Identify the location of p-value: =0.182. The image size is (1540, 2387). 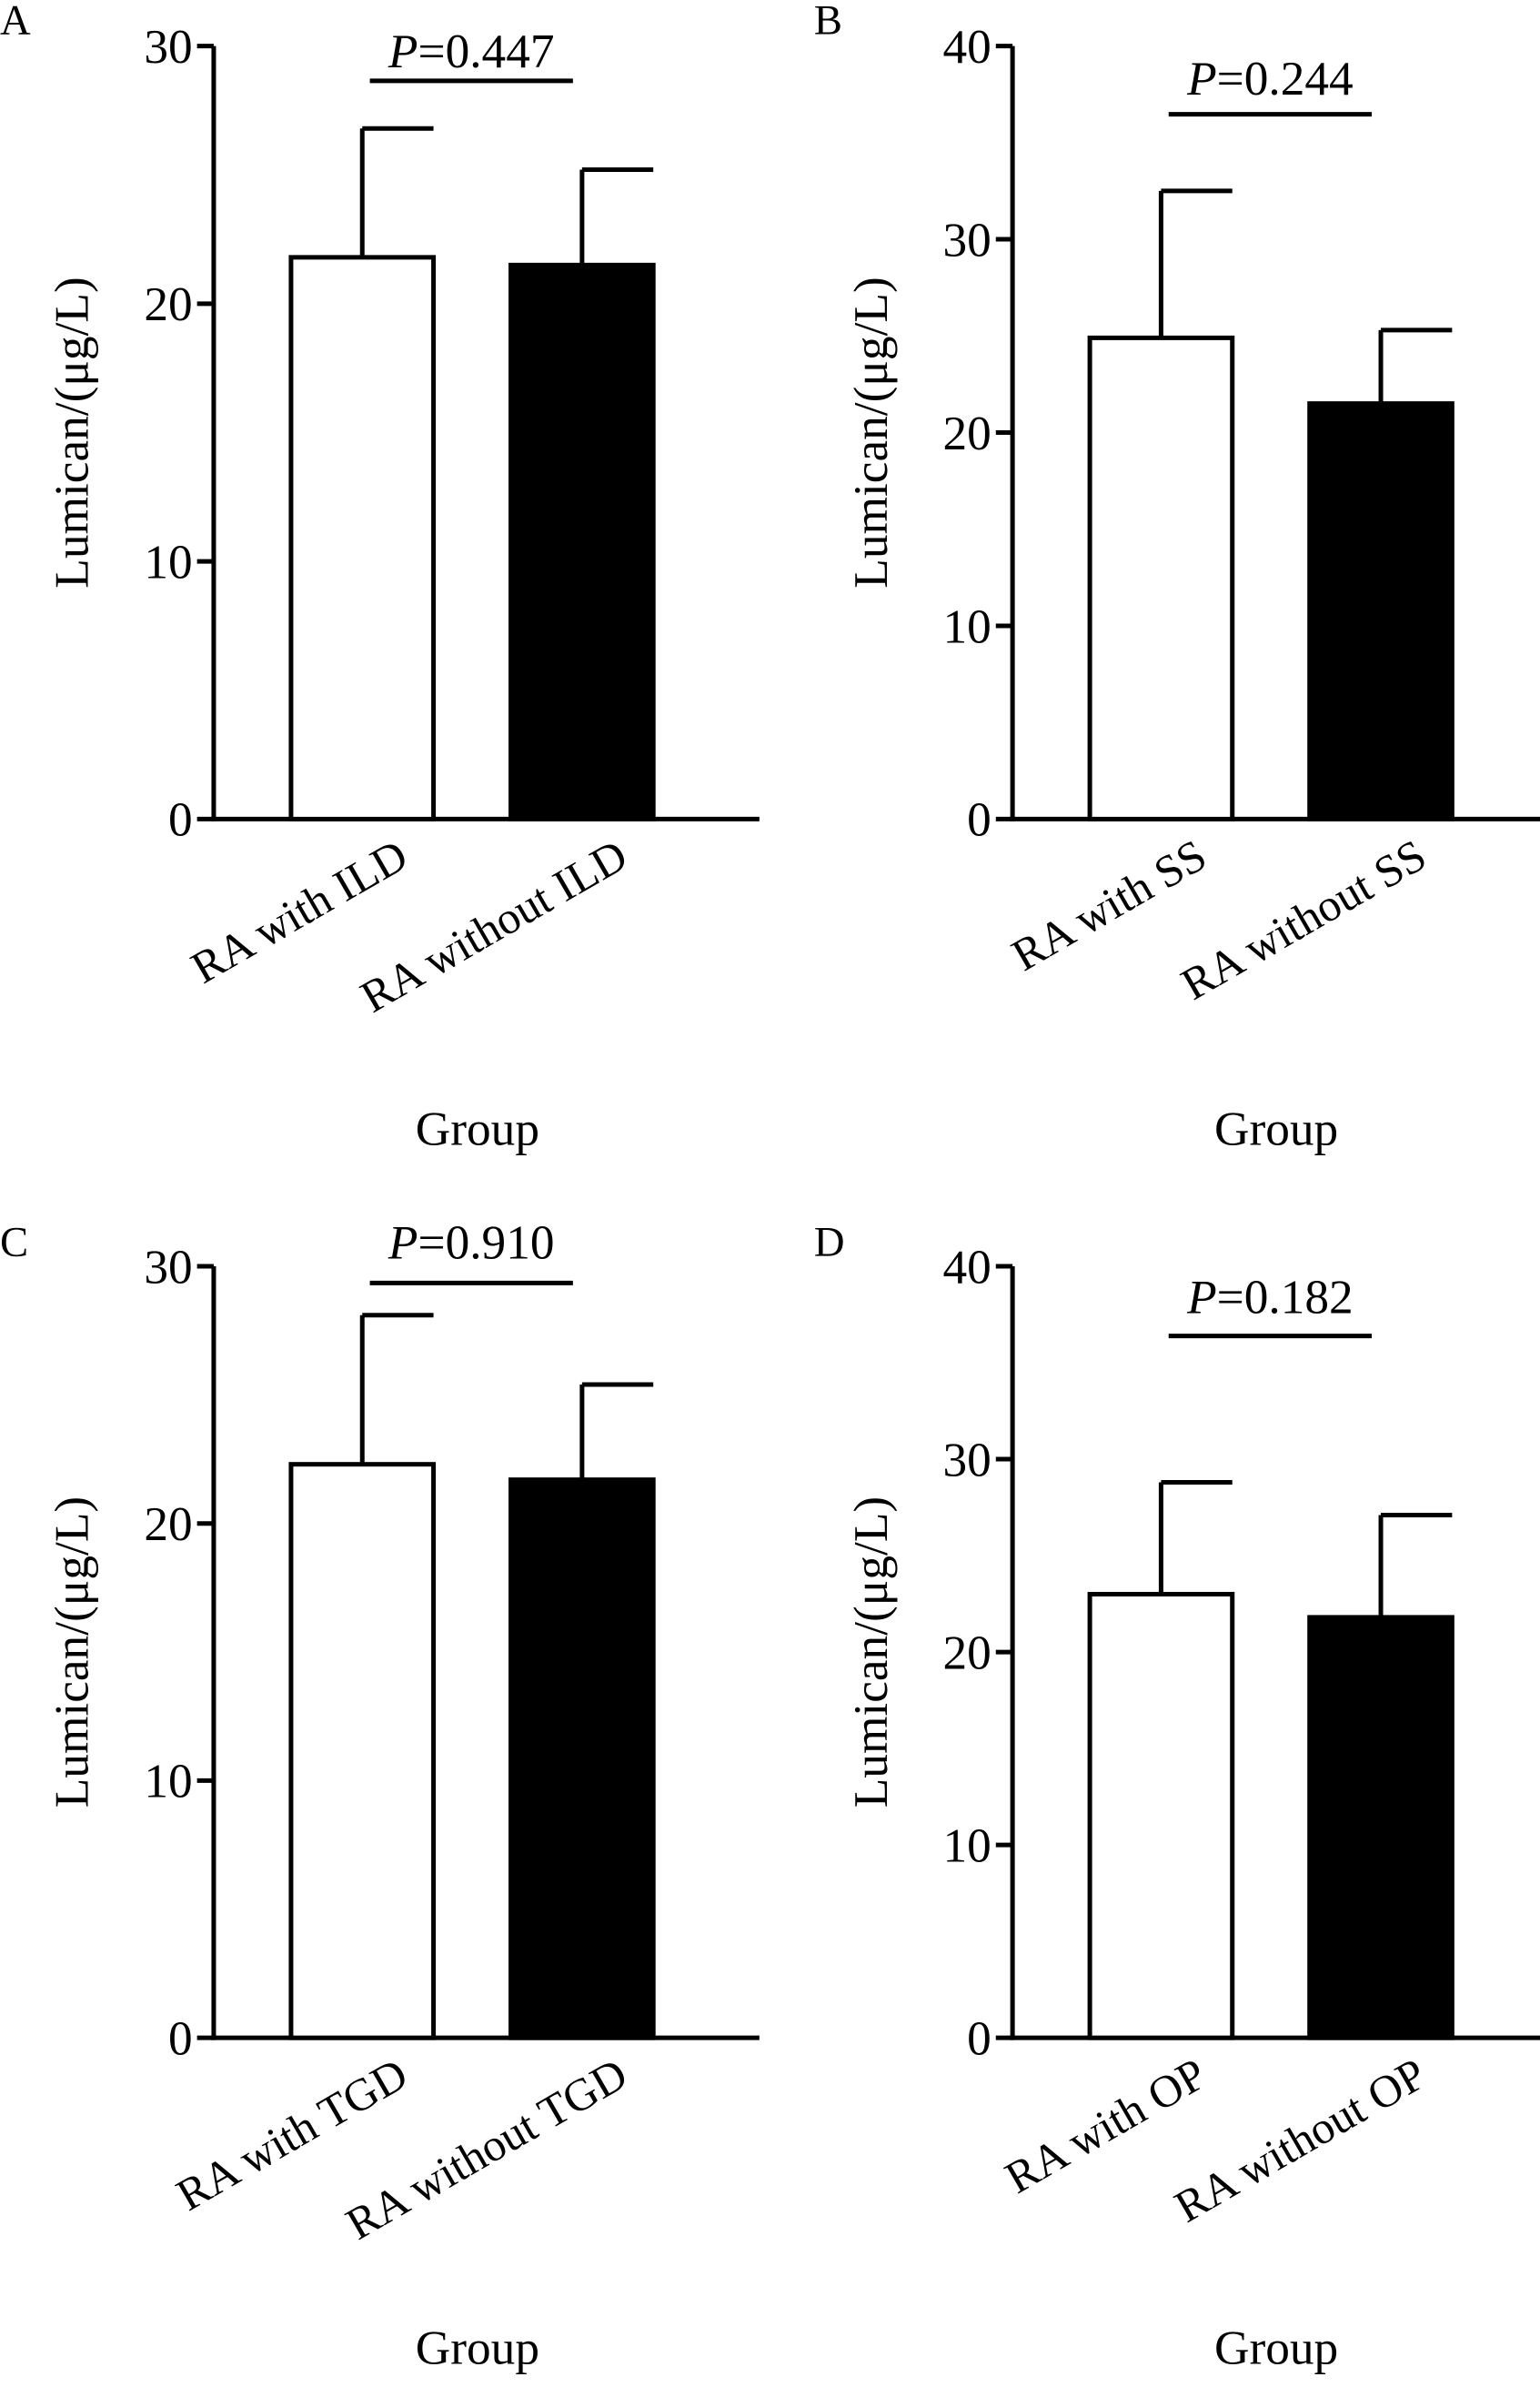
(1285, 1297).